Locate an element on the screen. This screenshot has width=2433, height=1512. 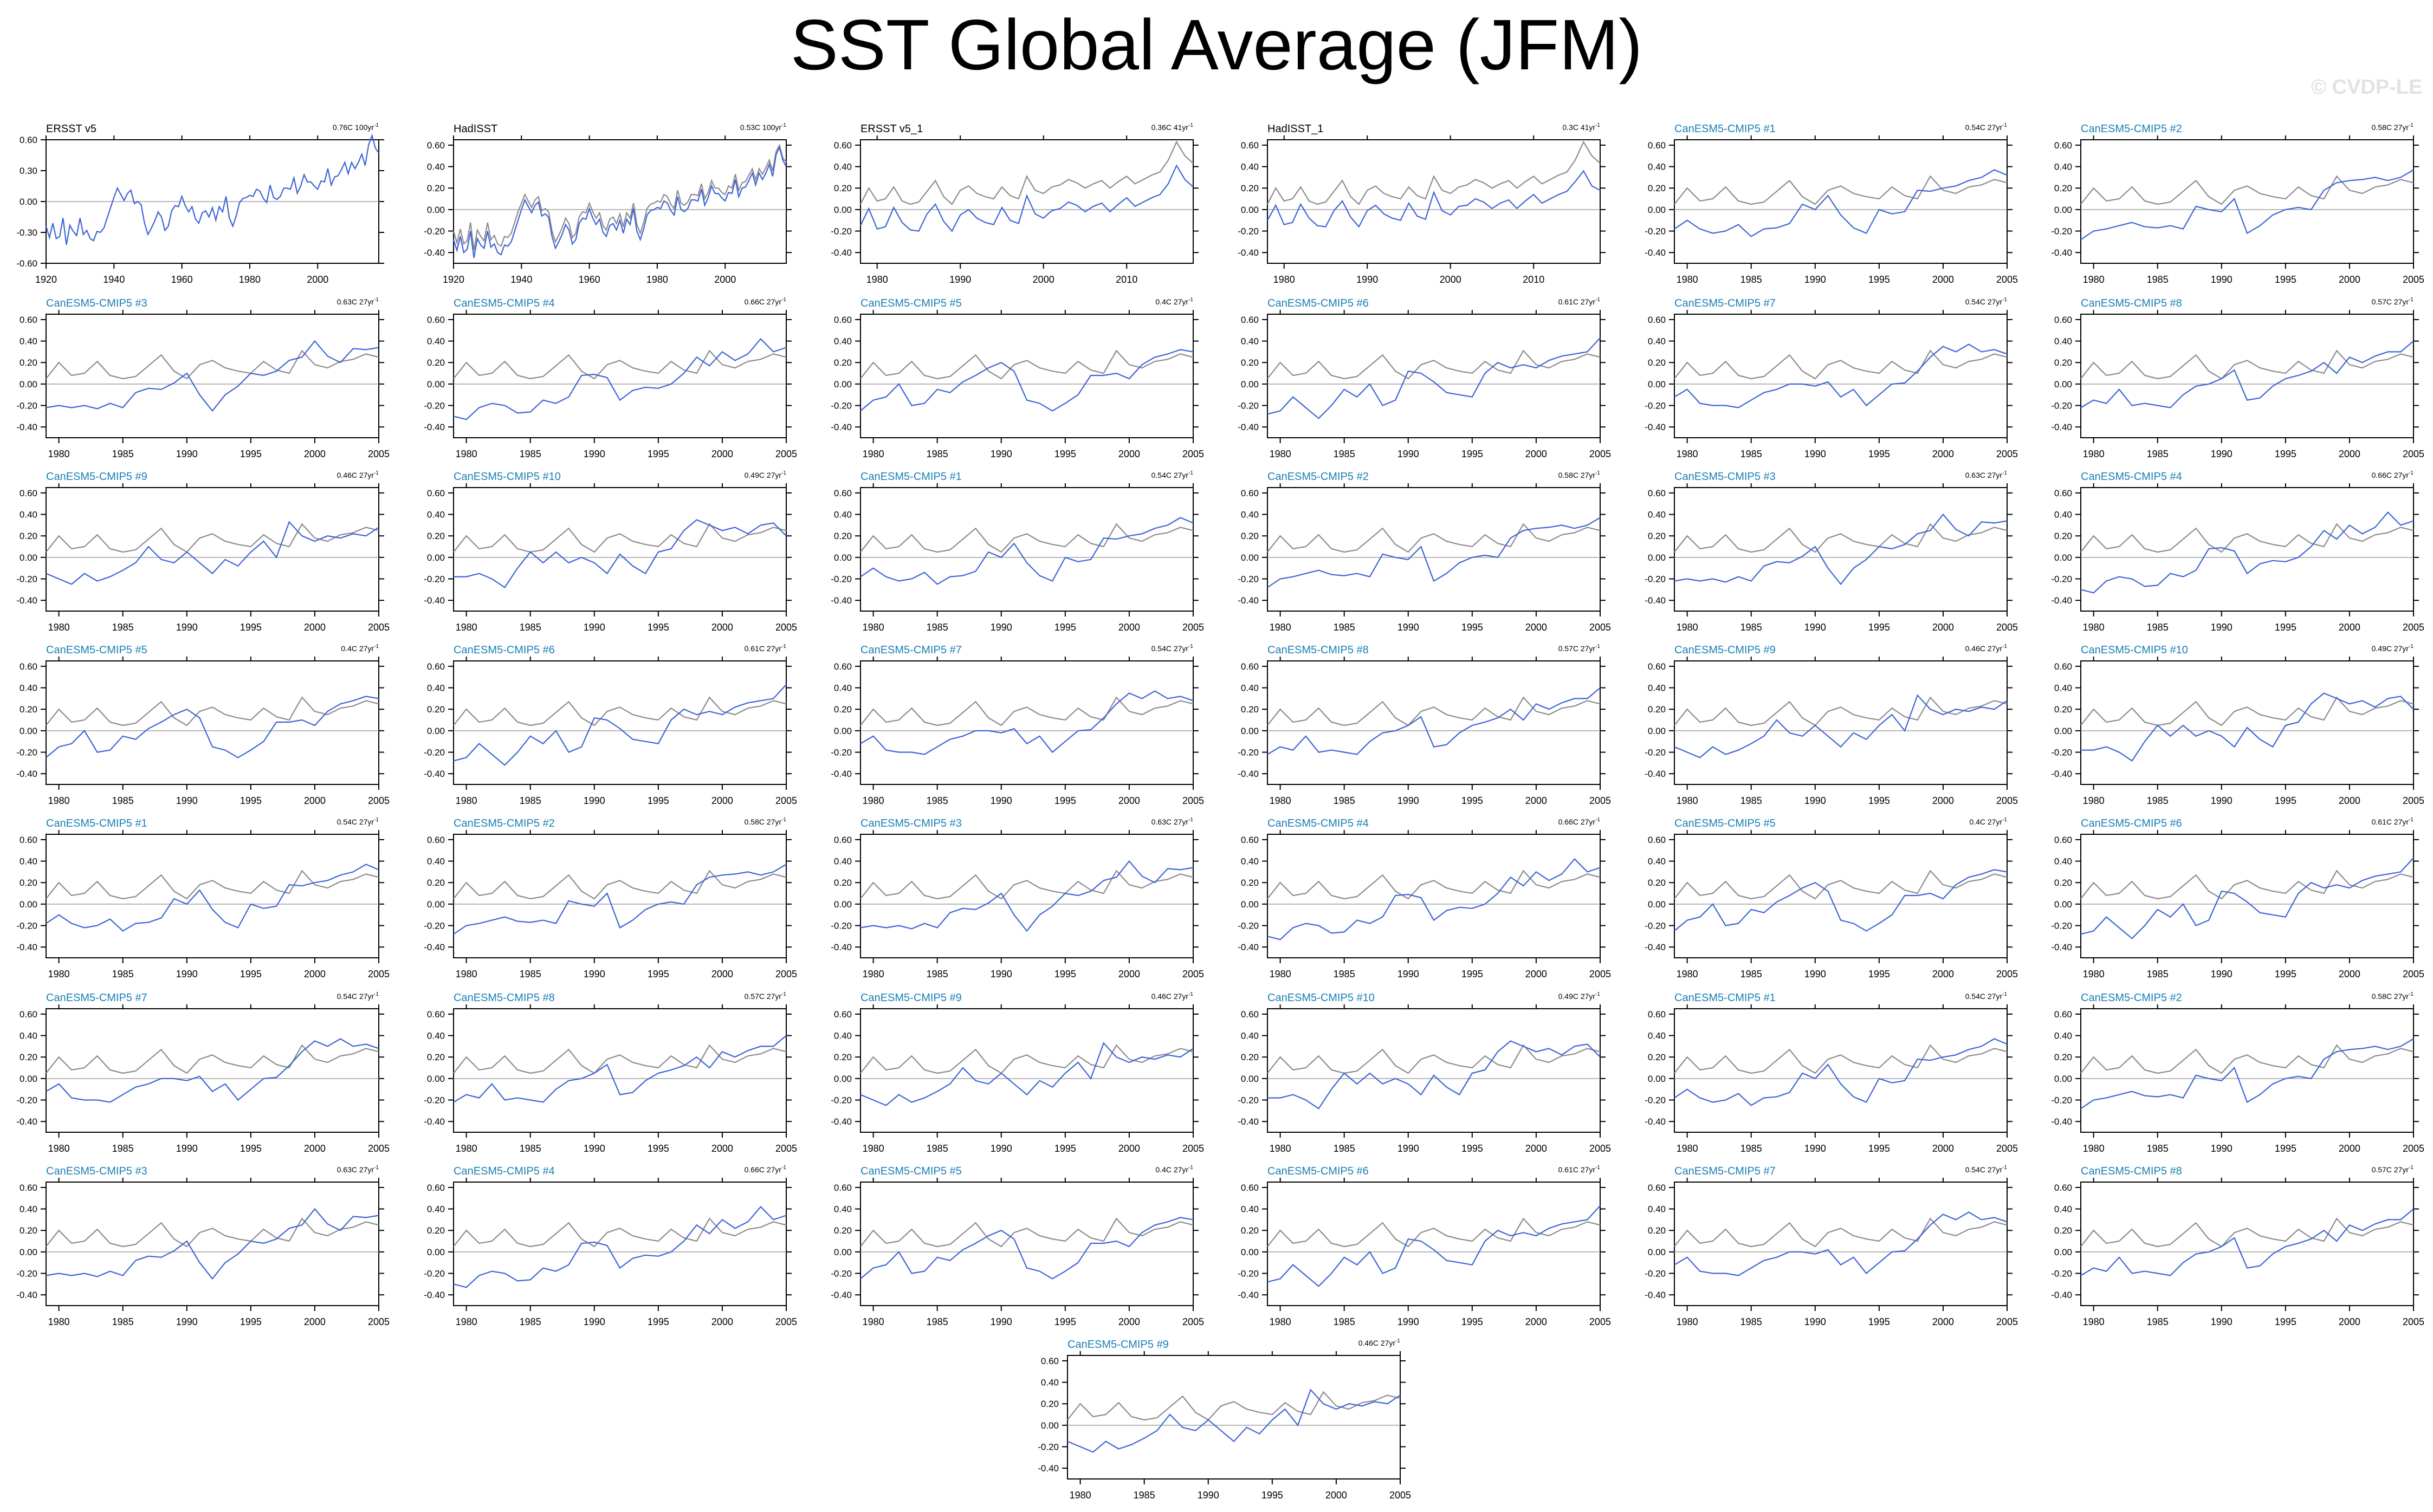
panel-title: CanESM5-CMIP5 #4 is located at coordinates (504, 1171).